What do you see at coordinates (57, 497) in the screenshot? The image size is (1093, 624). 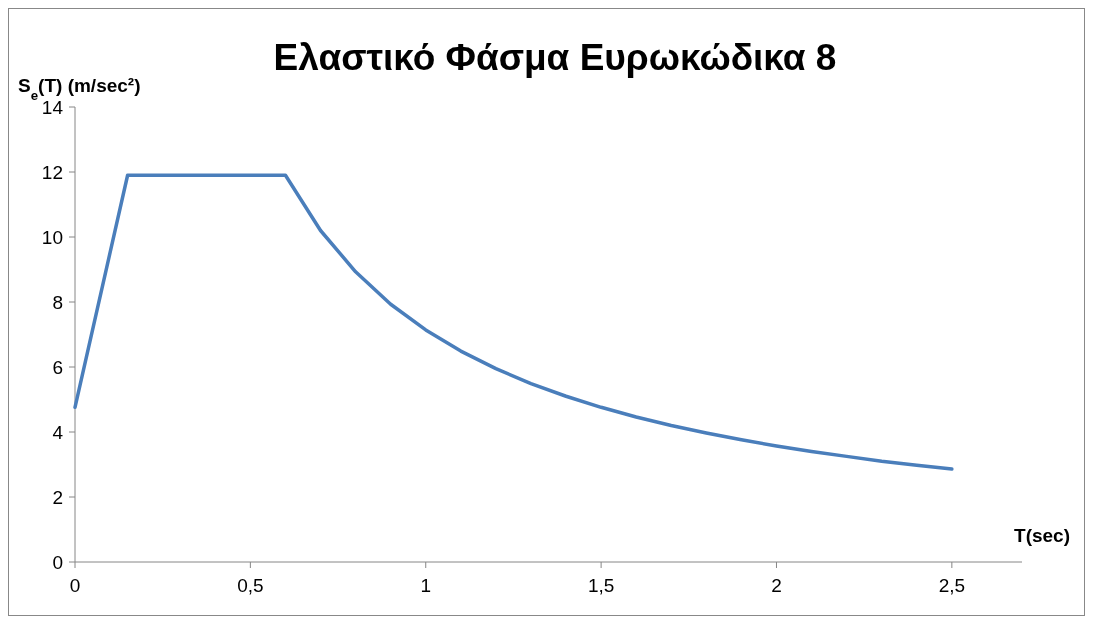 I see `y-tick-label: 2` at bounding box center [57, 497].